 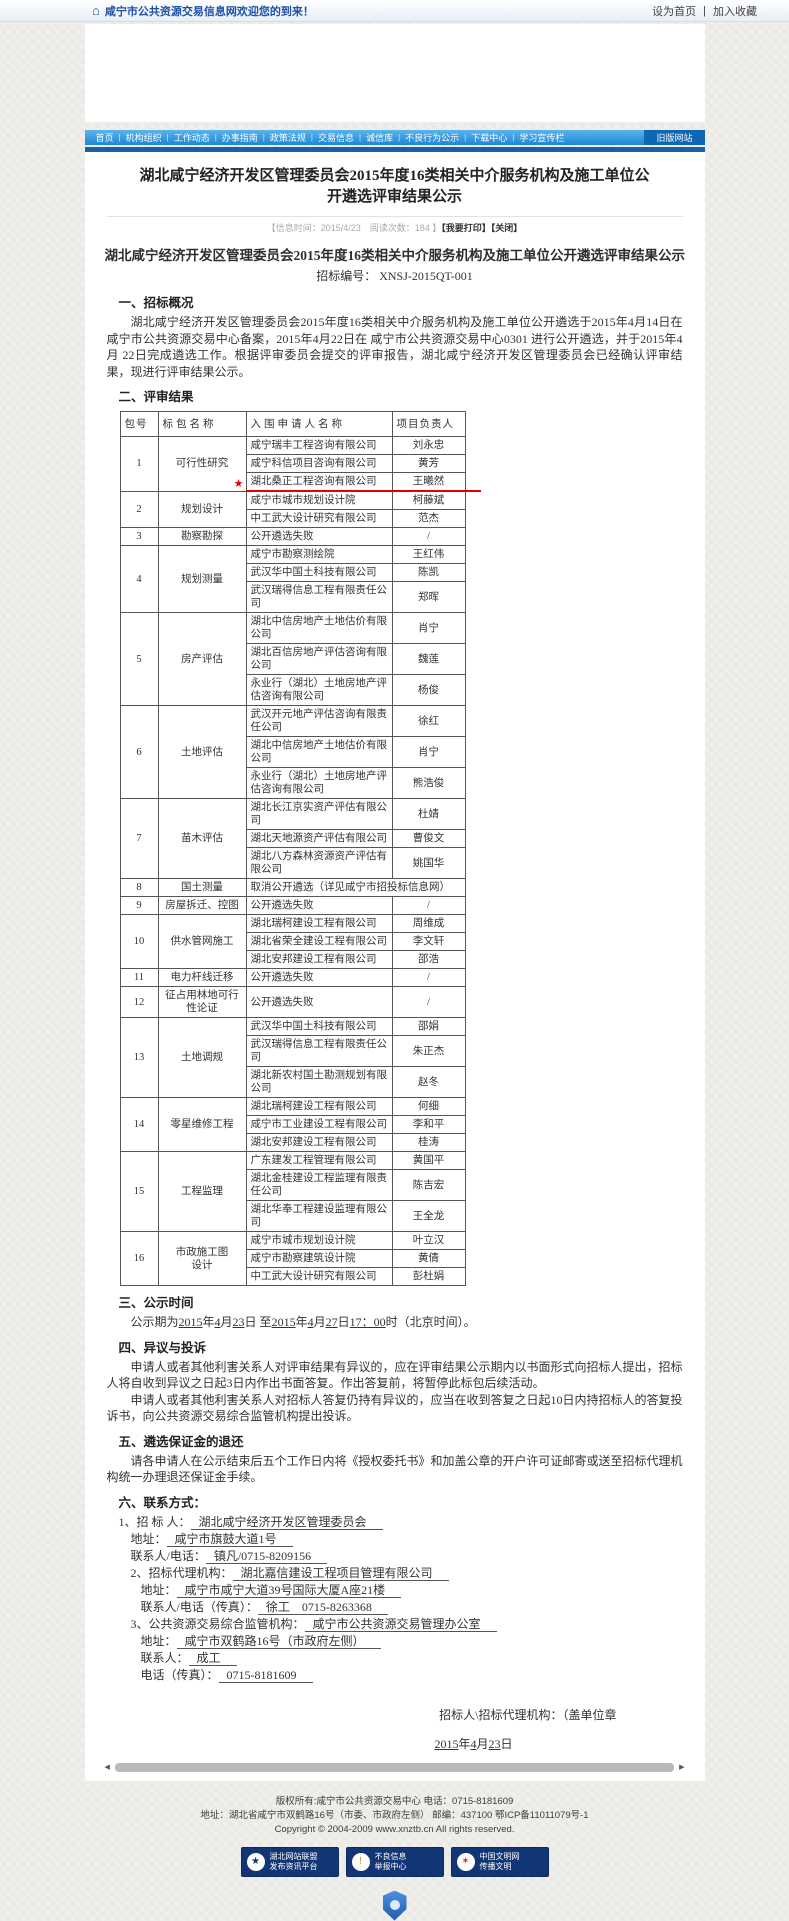 I want to click on contact-line-1: 地址： 咸宁市旗鼓大道1号, so click(x=408, y=1539).